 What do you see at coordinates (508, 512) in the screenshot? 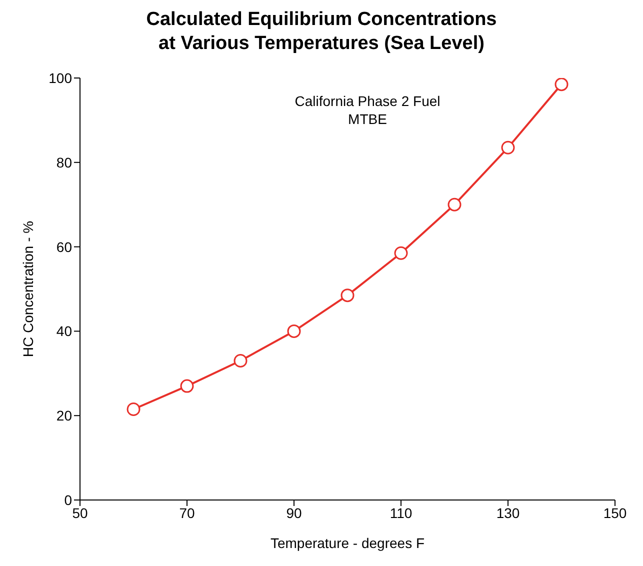
I see `x-tick-label: 130` at bounding box center [508, 512].